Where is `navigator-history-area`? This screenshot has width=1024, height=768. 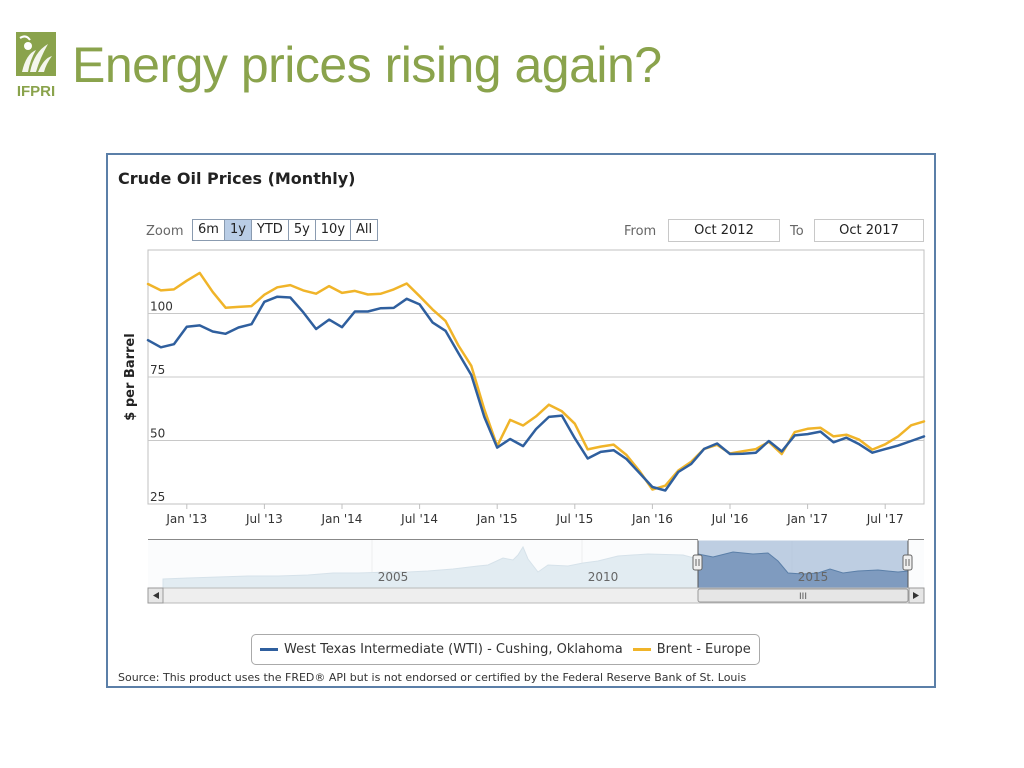
navigator-history-area is located at coordinates (430, 567).